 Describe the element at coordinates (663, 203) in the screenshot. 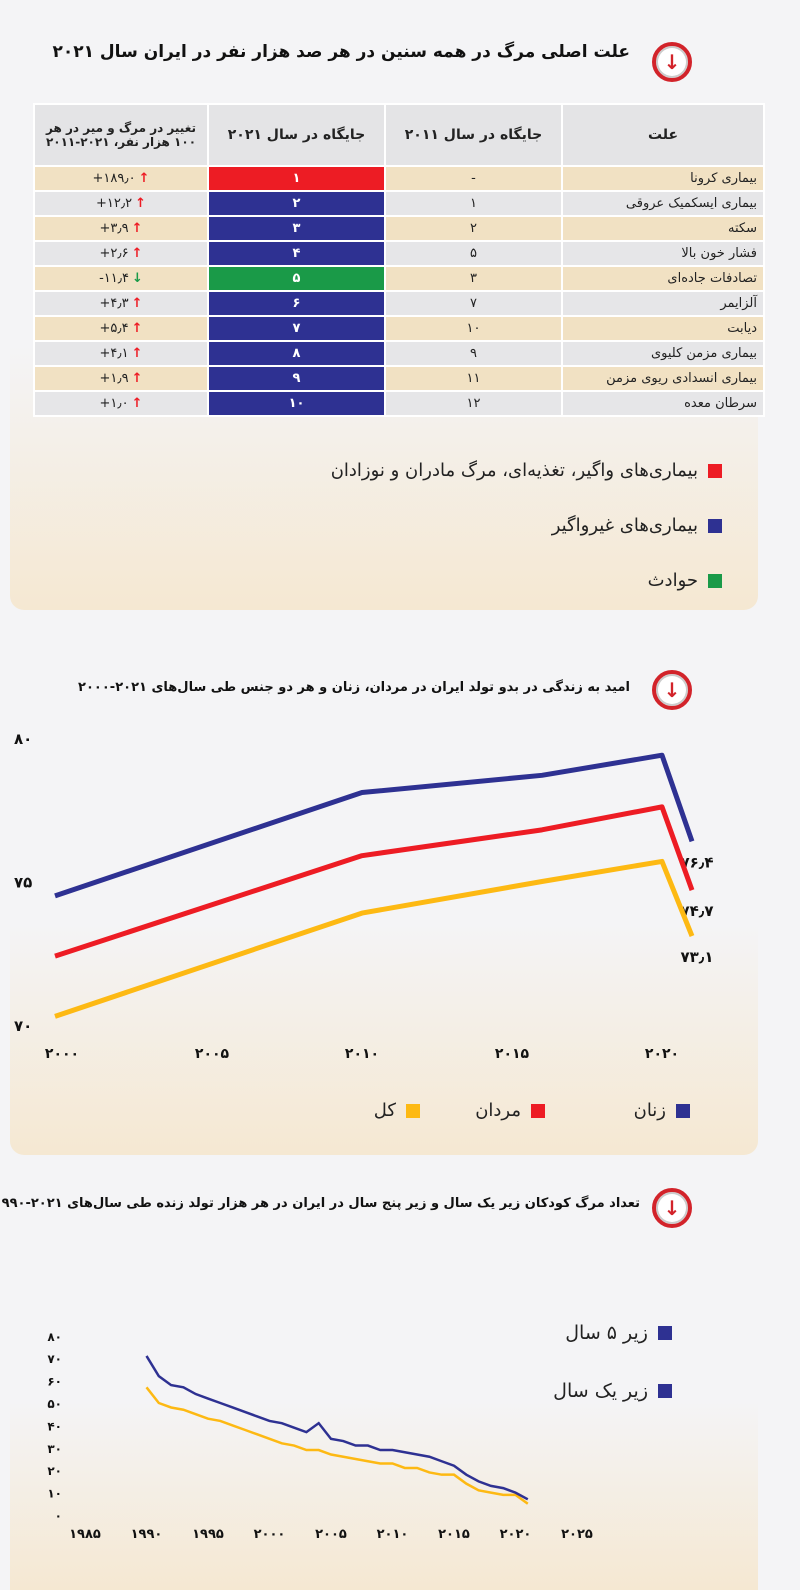

I see `cause-cell: بیماری ایسکمیک عروقی` at that location.